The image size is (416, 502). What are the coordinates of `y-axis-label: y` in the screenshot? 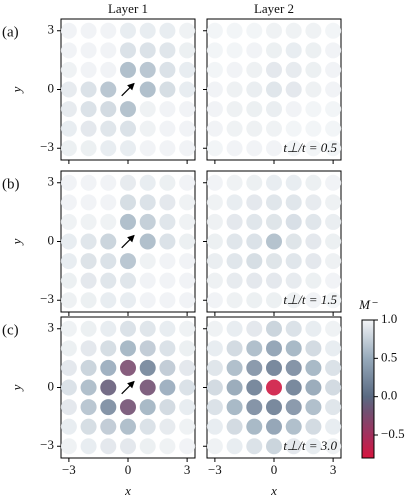 It's located at (16, 90).